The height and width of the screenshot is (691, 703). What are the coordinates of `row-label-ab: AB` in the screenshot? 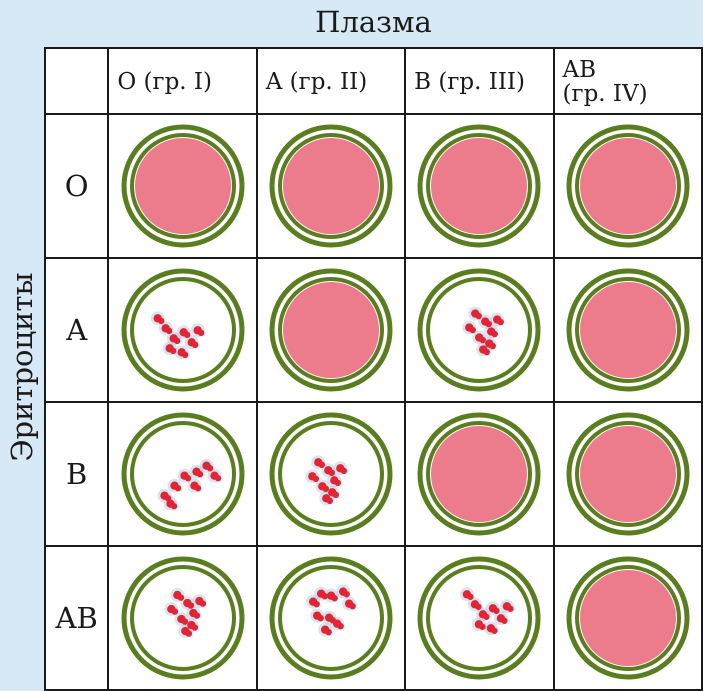 It's located at (76, 618).